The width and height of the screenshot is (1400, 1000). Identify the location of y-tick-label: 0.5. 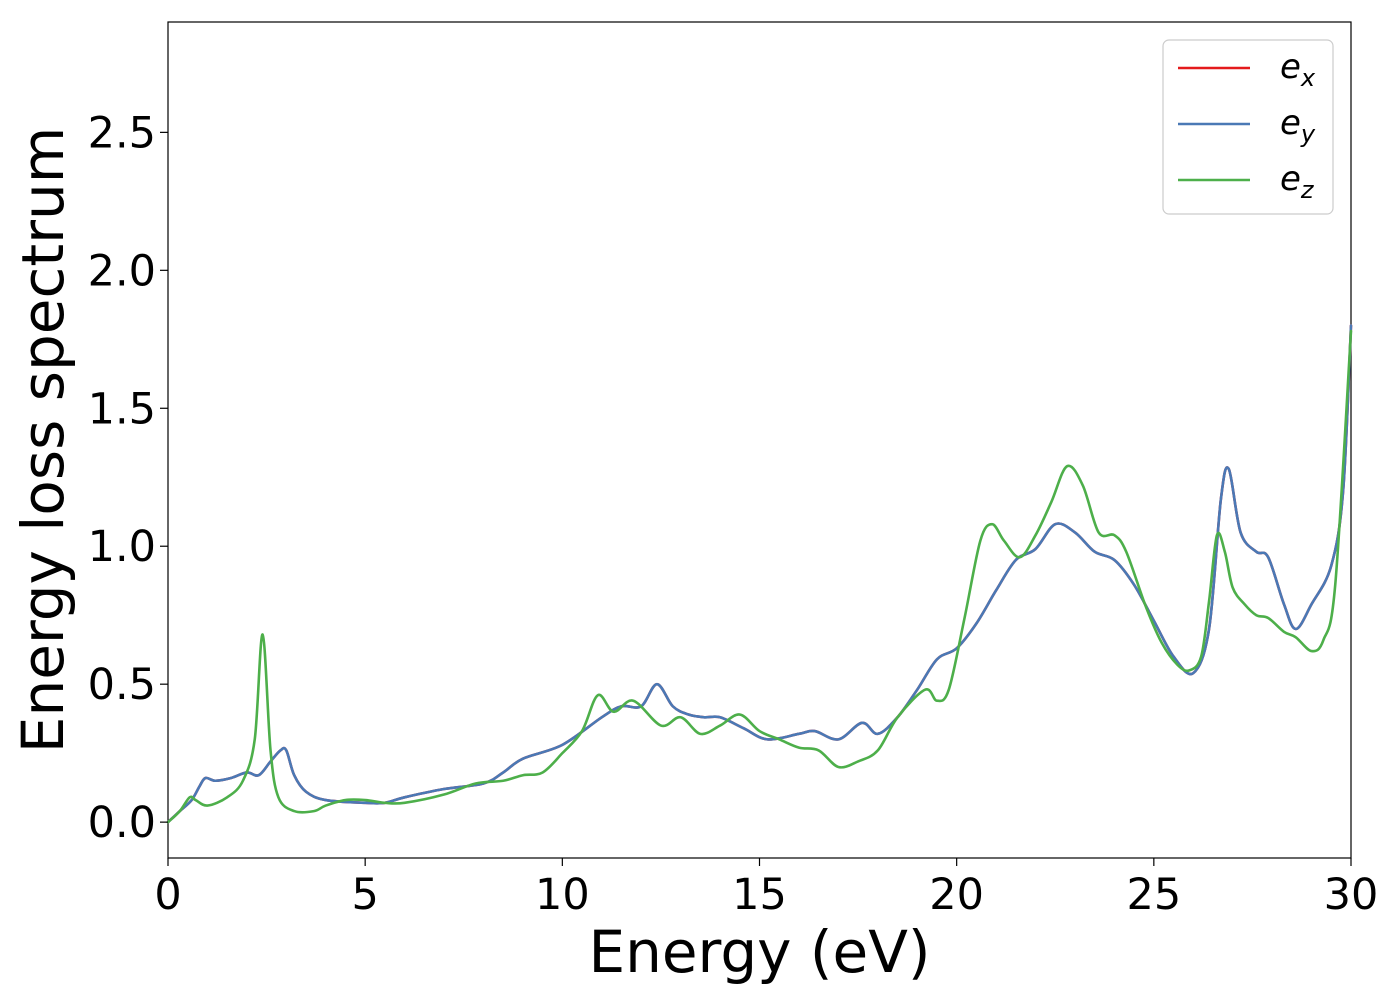
(122, 685).